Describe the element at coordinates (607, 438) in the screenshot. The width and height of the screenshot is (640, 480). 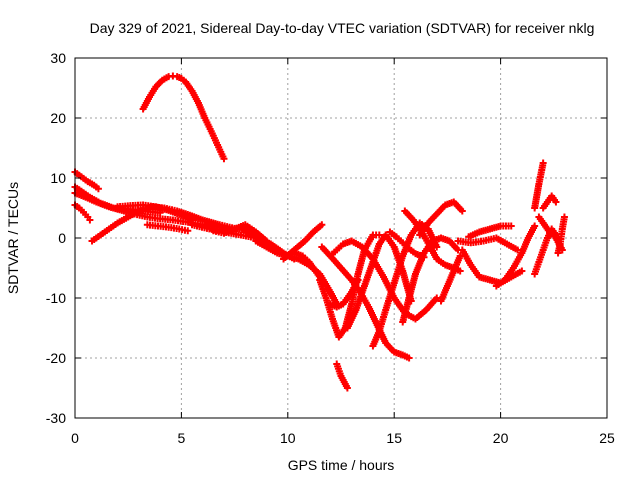
I see `x-tick-label: 25` at that location.